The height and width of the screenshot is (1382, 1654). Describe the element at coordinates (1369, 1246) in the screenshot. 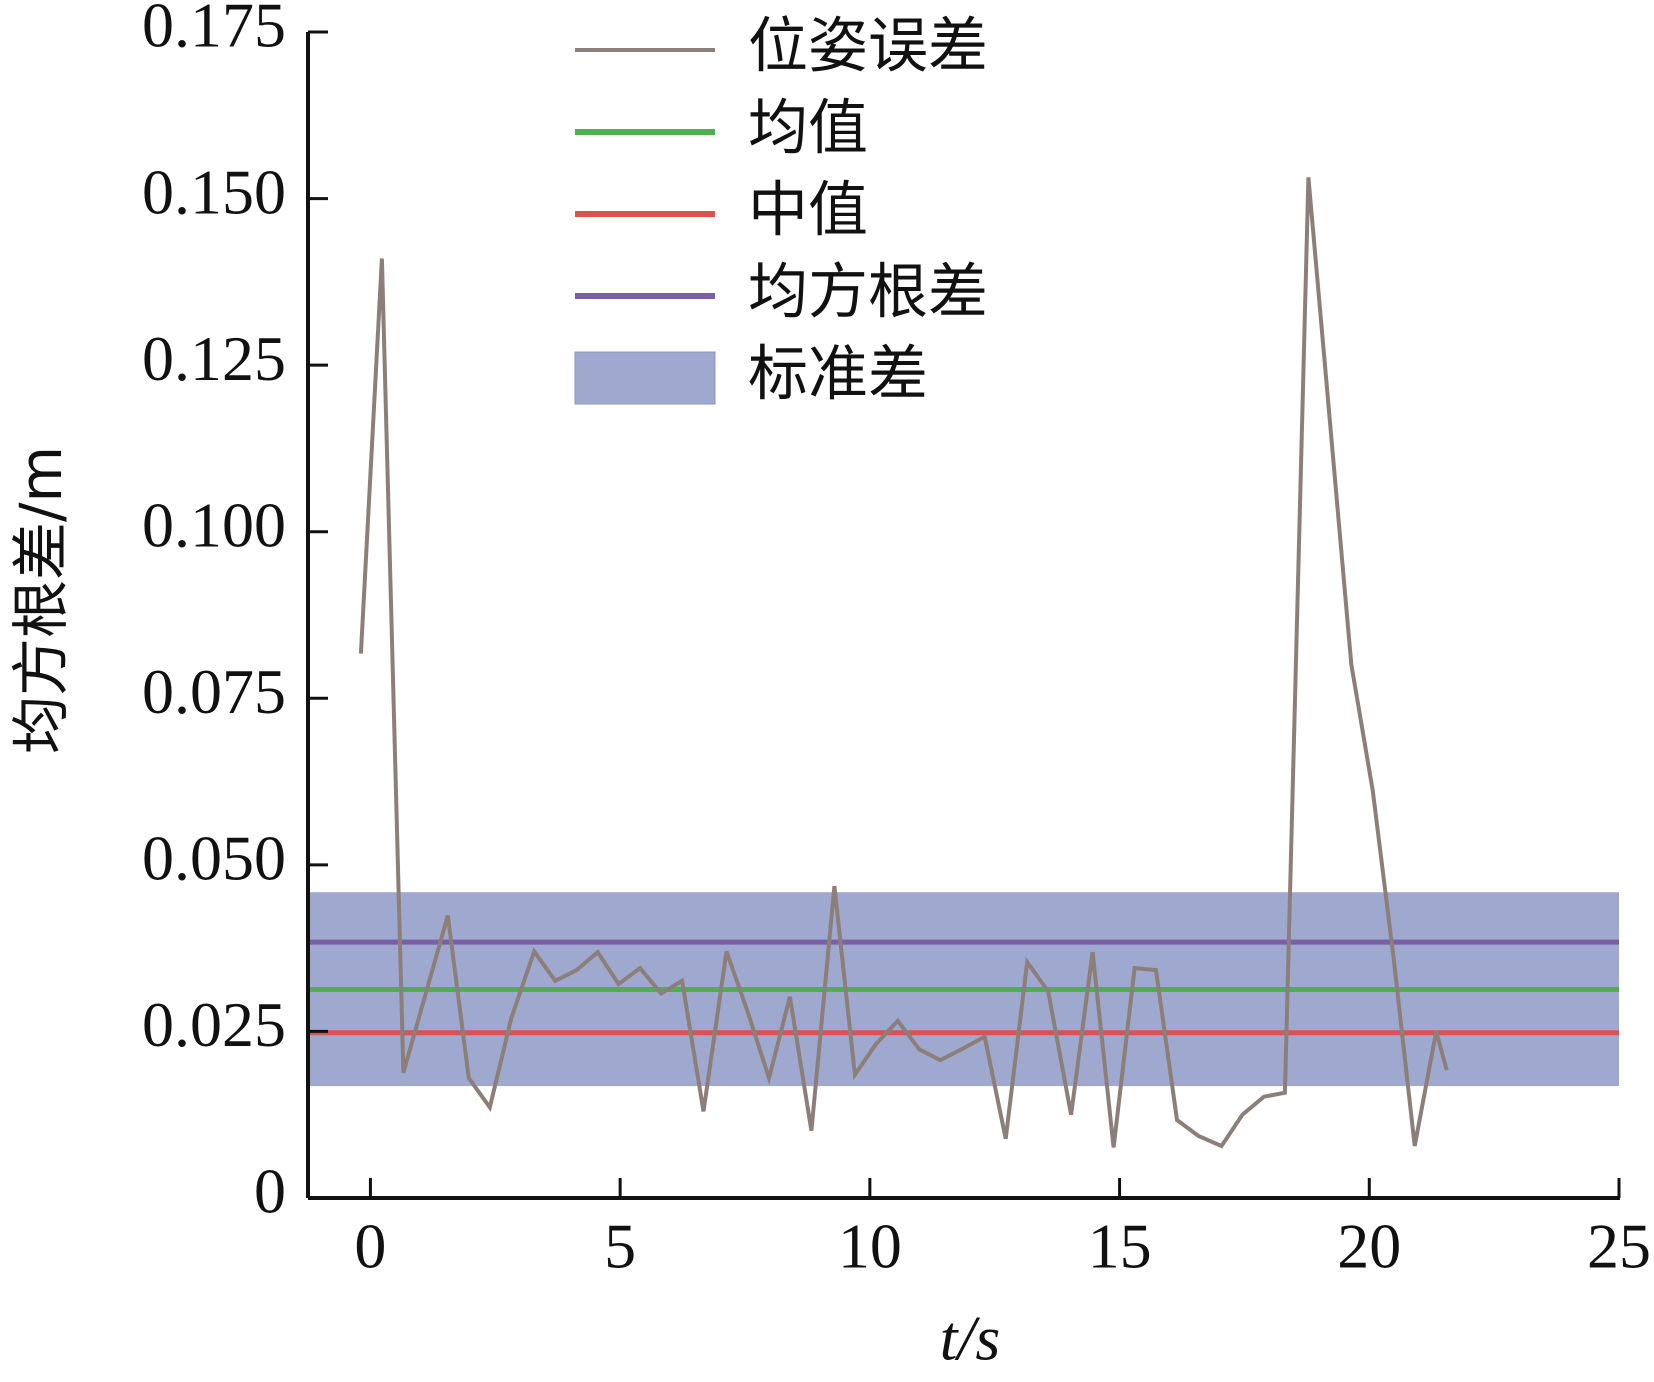

I see `x-tick-label: 20` at that location.